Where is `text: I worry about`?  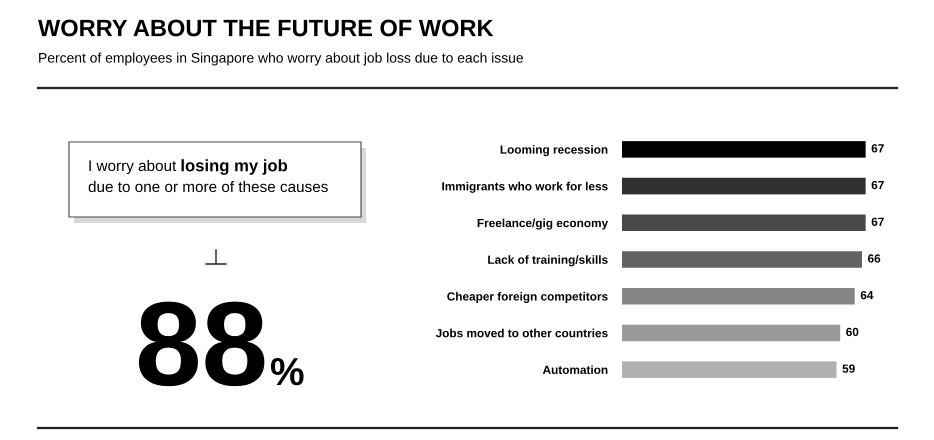
text: I worry about is located at coordinates (132, 167).